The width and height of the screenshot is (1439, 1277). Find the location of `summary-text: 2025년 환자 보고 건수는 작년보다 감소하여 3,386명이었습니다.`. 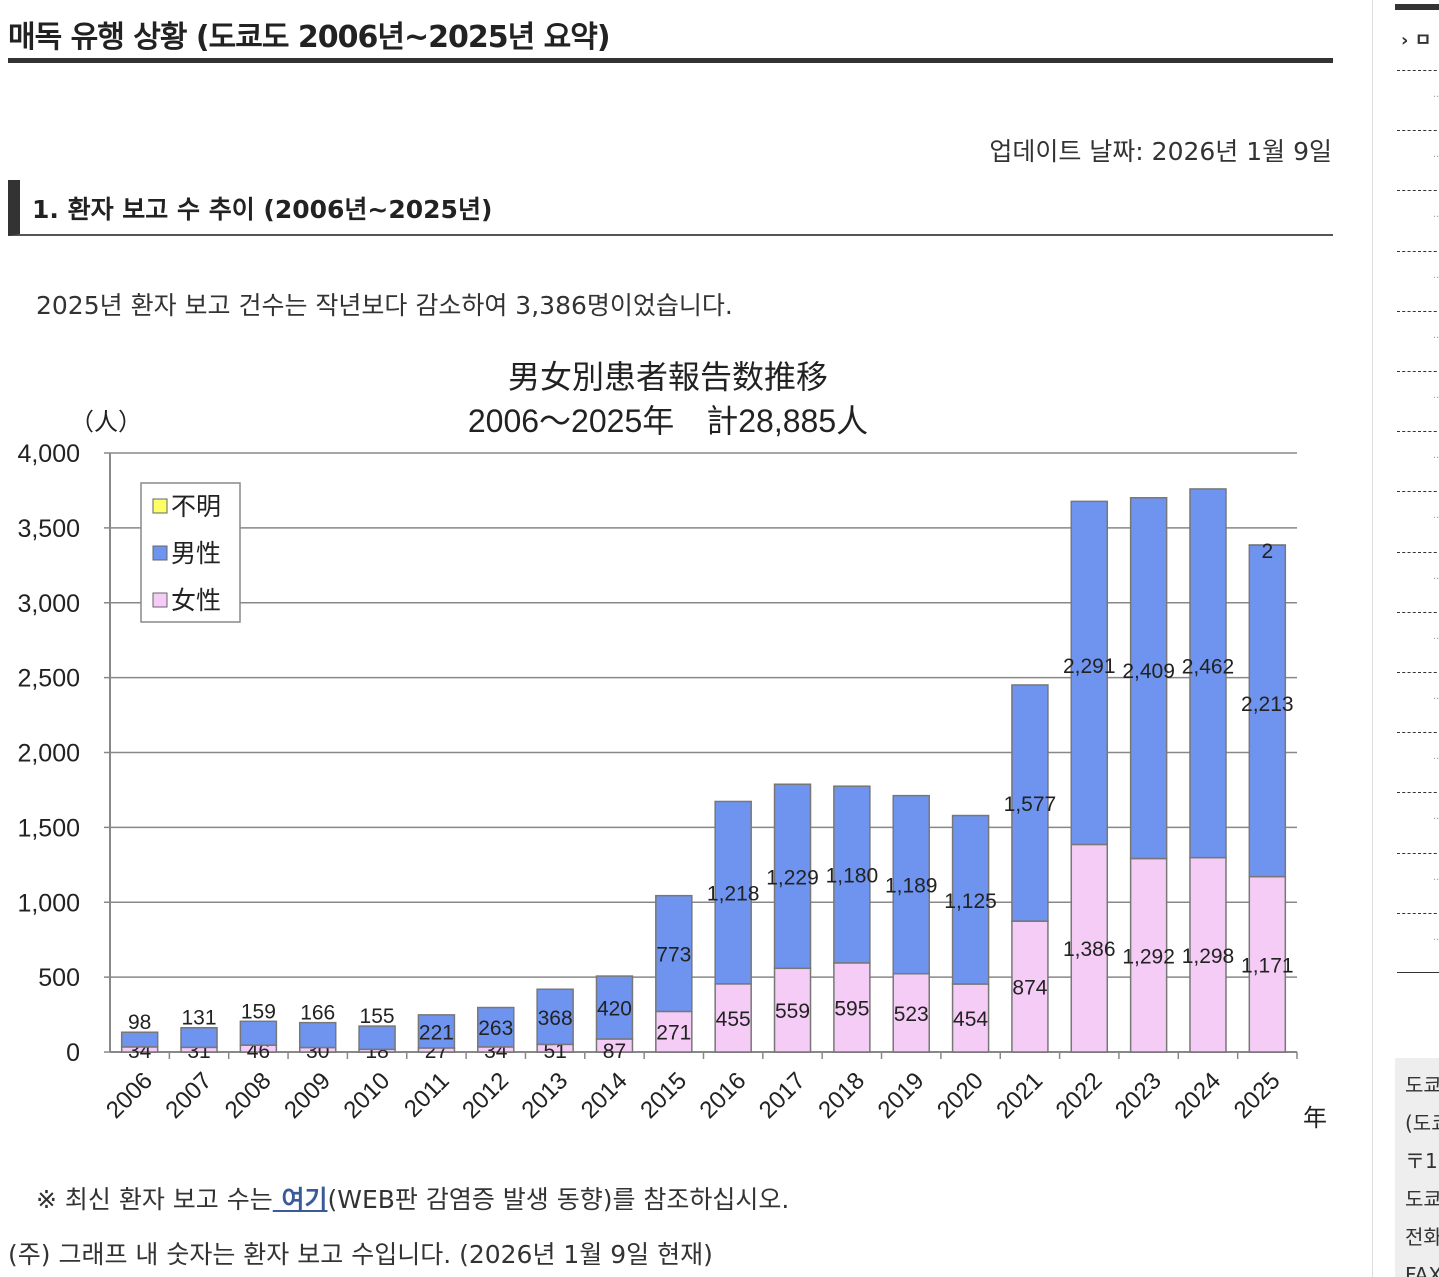

summary-text: 2025년 환자 보고 건수는 작년보다 감소하여 3,386명이었습니다. is located at coordinates (384, 305).